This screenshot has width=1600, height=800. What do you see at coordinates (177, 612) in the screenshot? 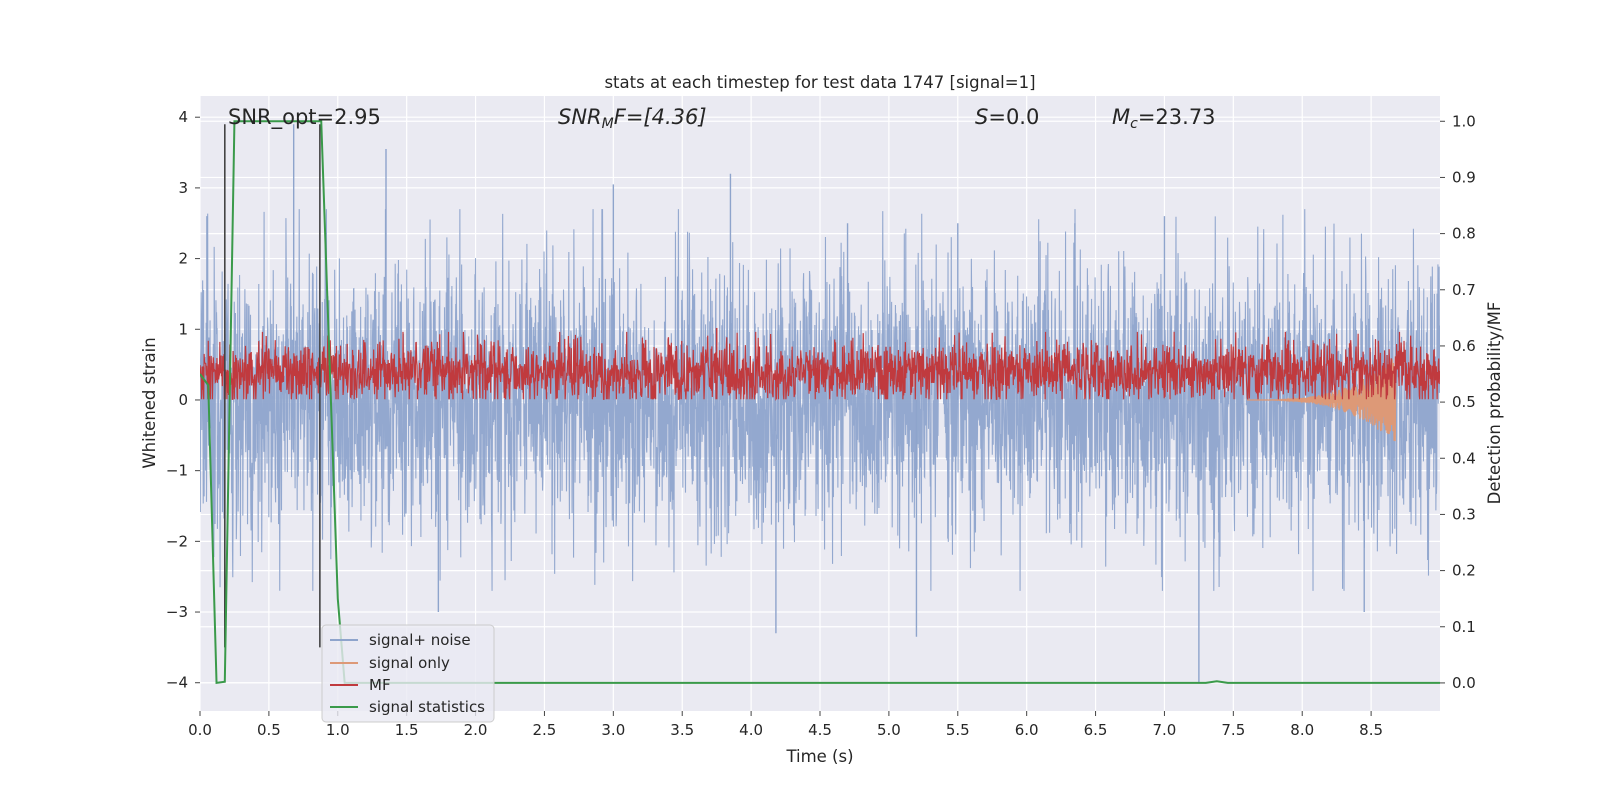
I see `y-tick-label-left: −3` at bounding box center [177, 612].